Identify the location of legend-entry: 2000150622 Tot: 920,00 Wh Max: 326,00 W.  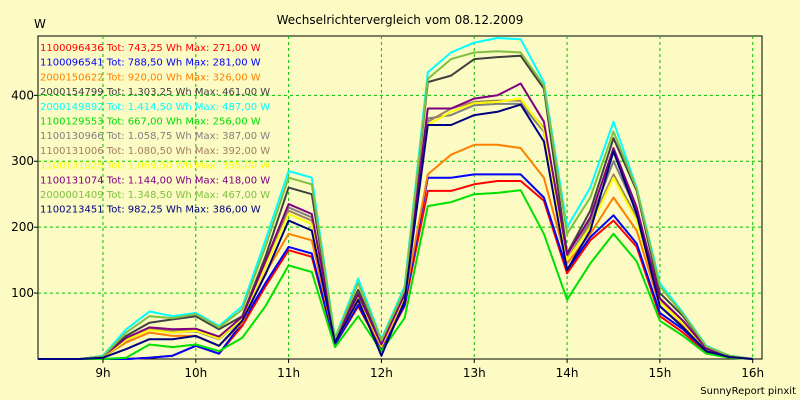
(150, 77).